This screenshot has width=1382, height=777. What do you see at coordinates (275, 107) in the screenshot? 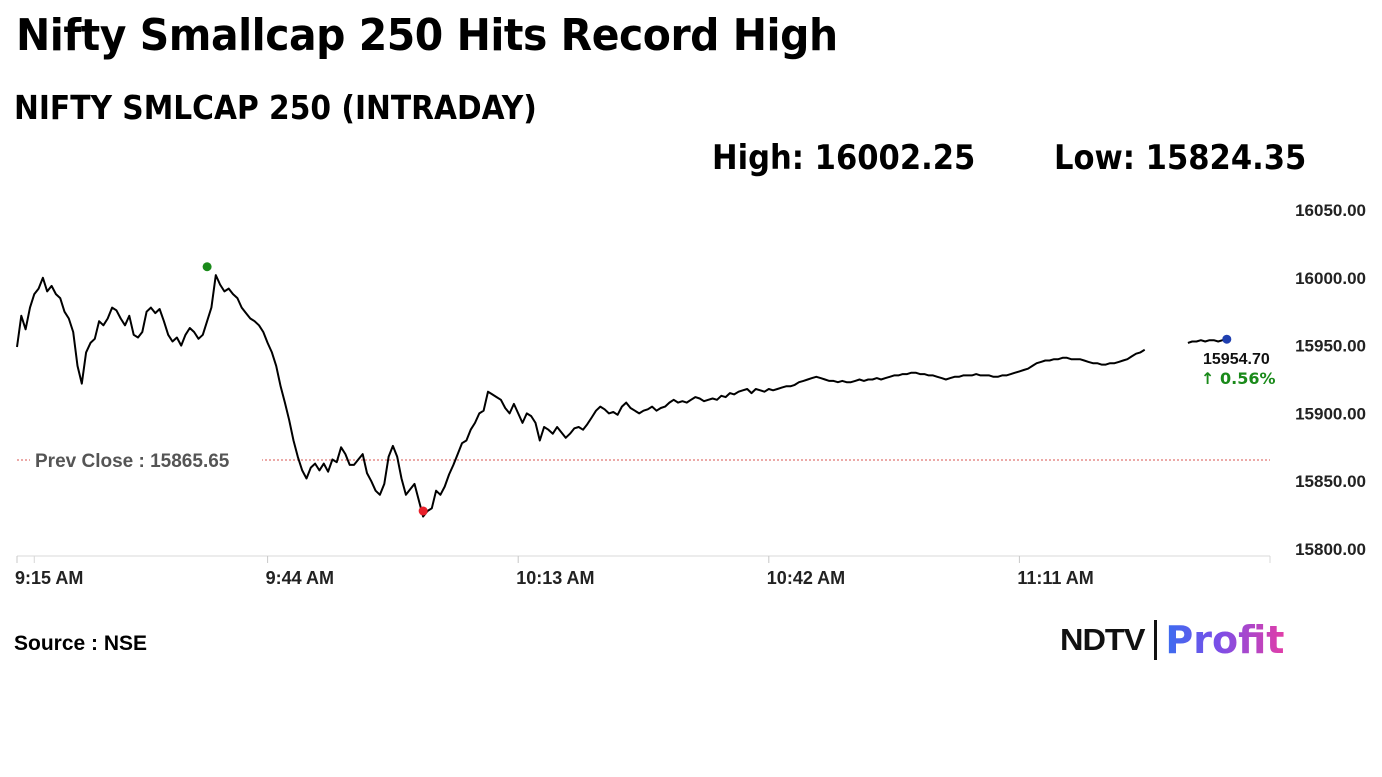
I see `chart-subtitle: NIFTY SMLCAP 250 (INTRADAY)` at bounding box center [275, 107].